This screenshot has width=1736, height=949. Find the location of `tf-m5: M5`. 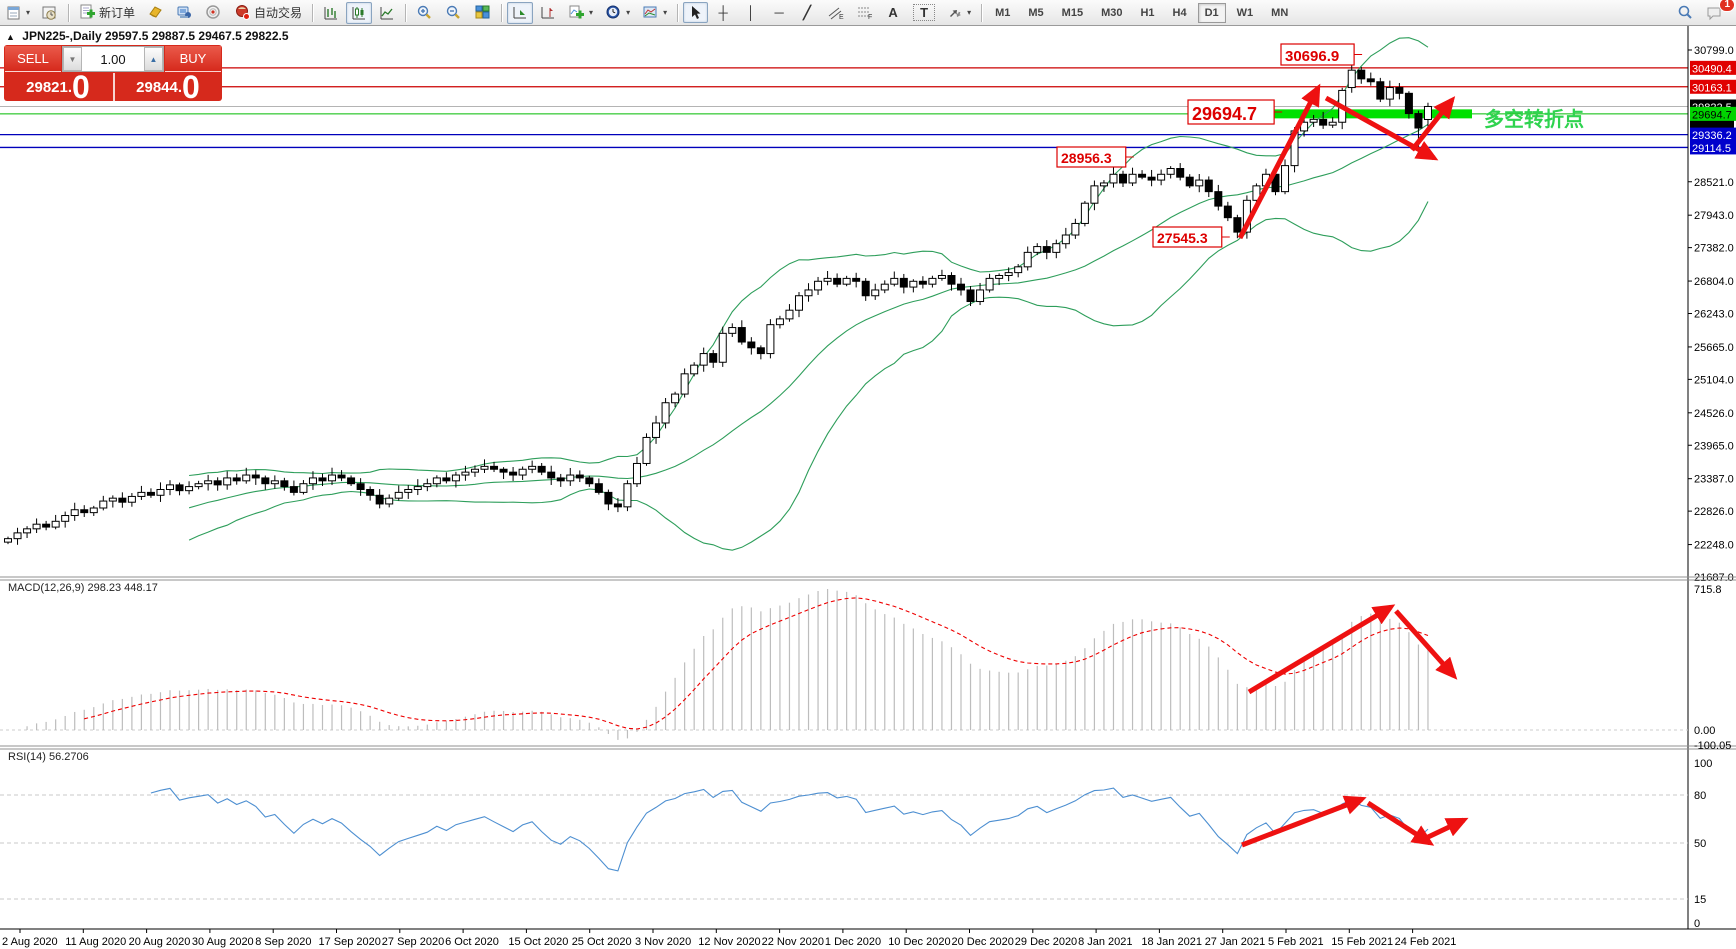

tf-m5: M5 is located at coordinates (1036, 12).